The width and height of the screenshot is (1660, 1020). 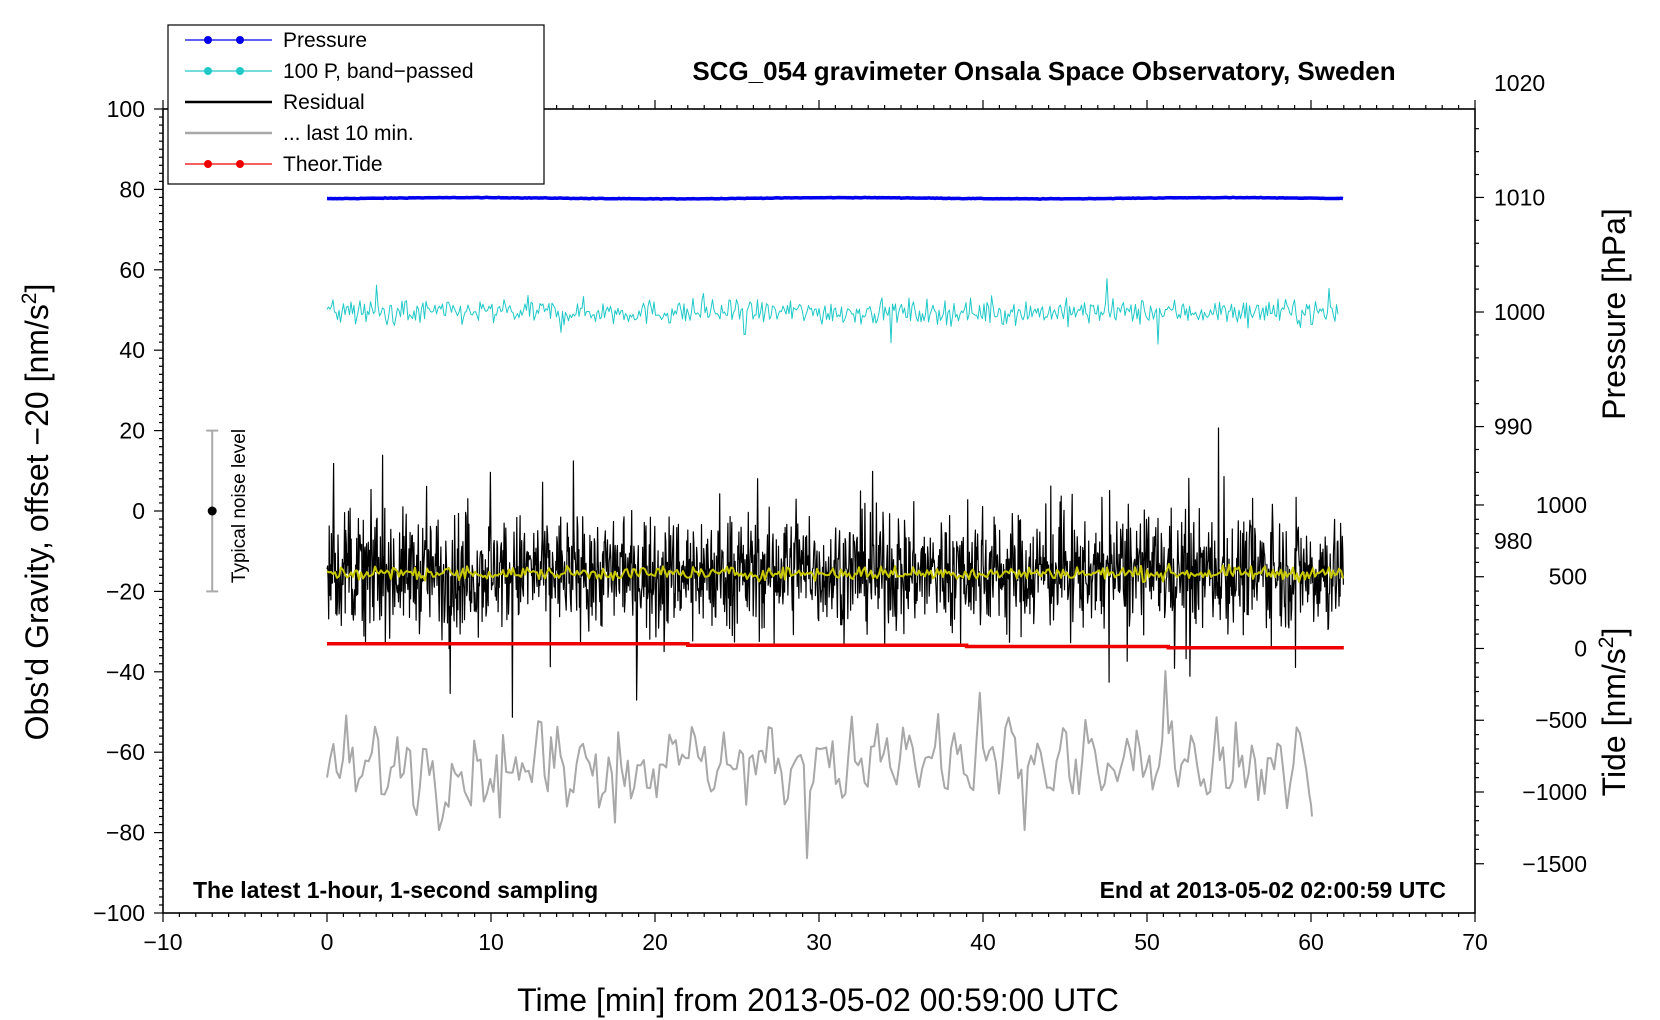 What do you see at coordinates (125, 672) in the screenshot?
I see `y-tick-label: −40` at bounding box center [125, 672].